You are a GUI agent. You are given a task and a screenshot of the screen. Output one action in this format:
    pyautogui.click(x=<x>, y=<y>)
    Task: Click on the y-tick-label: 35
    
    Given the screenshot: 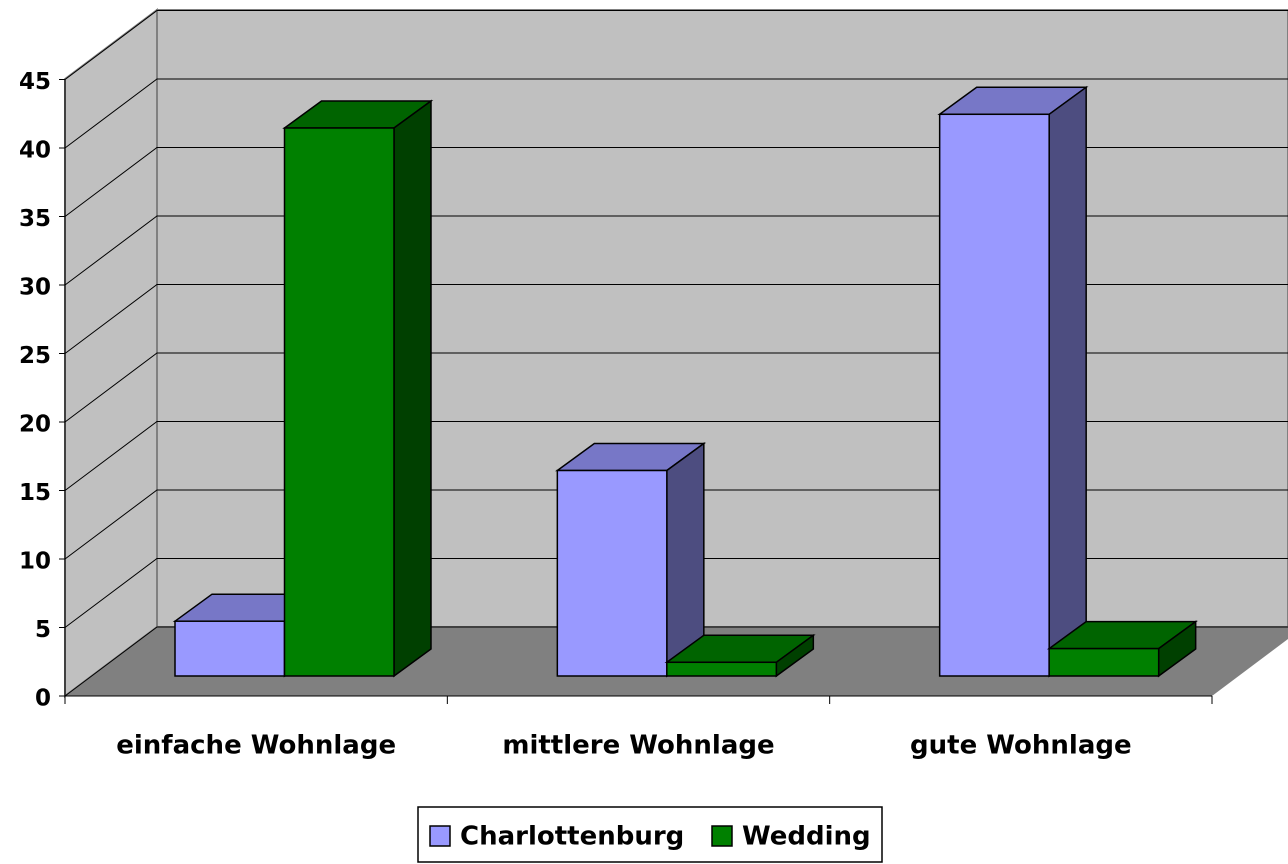 What is the action you would take?
    pyautogui.click(x=35, y=219)
    